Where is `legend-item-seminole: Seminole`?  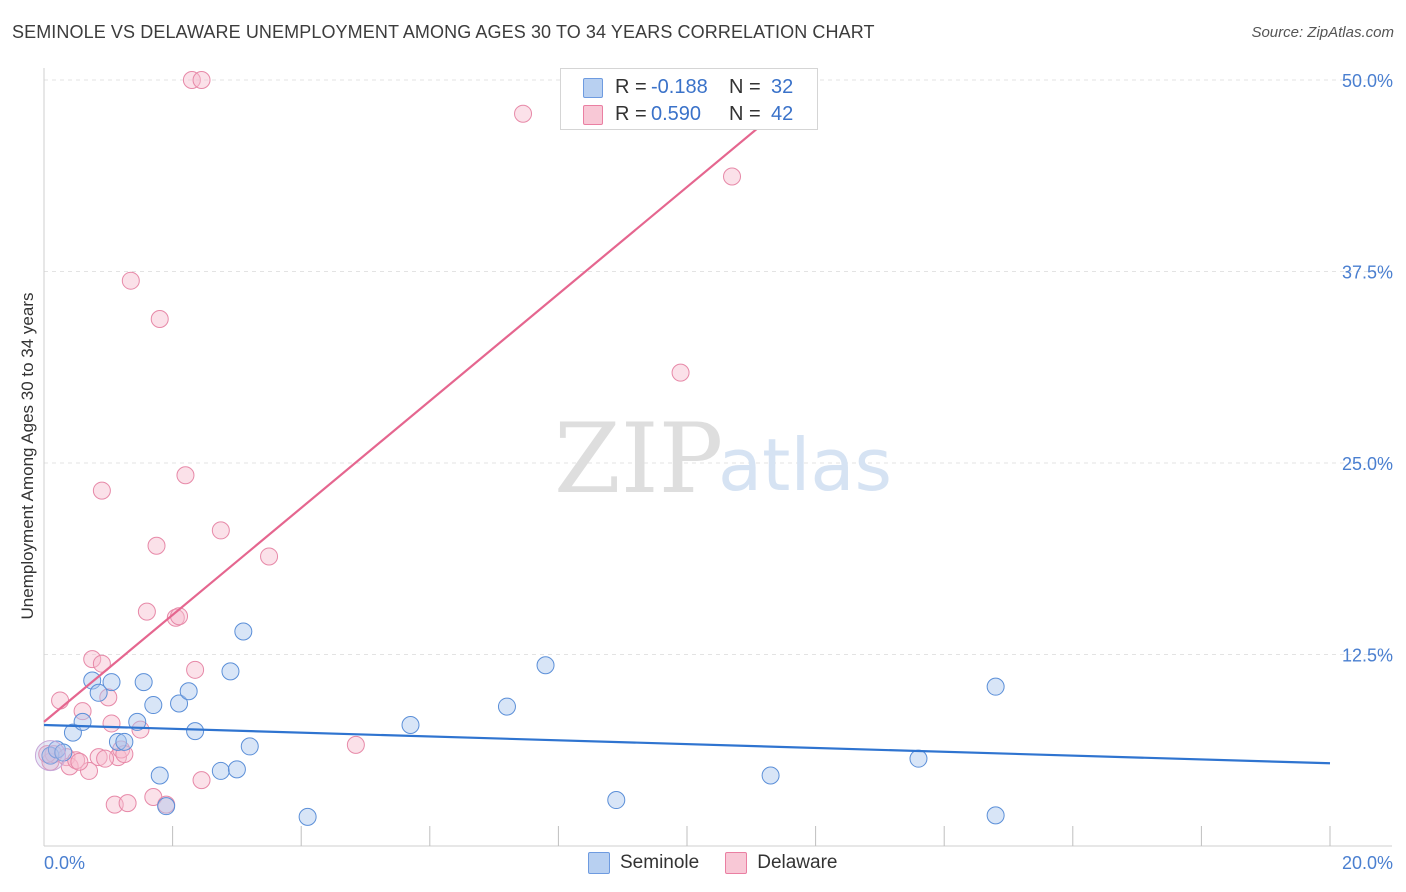
legend-item-seminole: Seminole is located at coordinates (643, 863).